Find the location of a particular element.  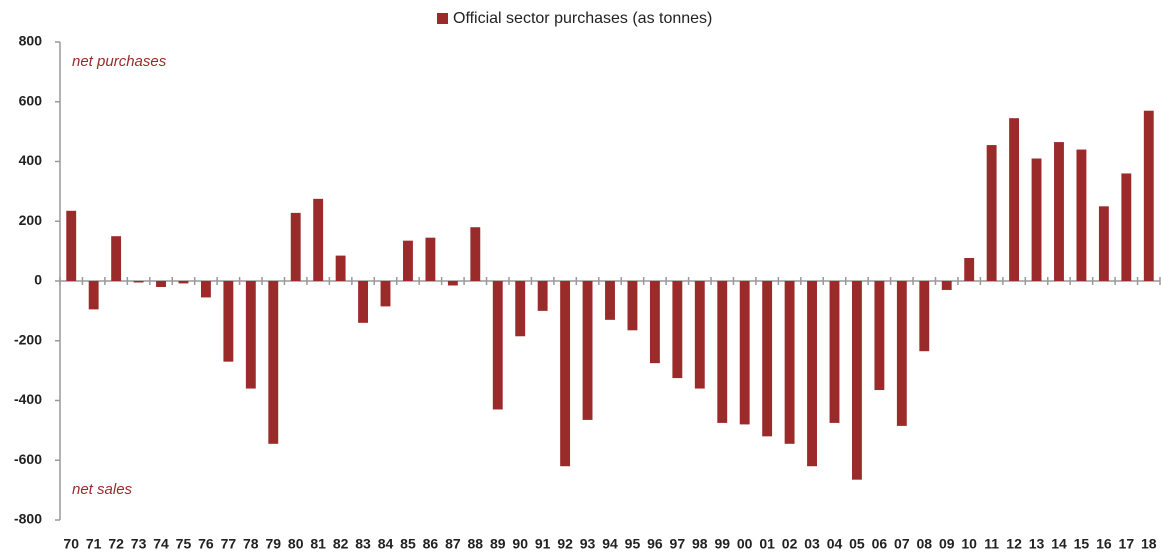

x-tick-label: 72 is located at coordinates (116, 544).